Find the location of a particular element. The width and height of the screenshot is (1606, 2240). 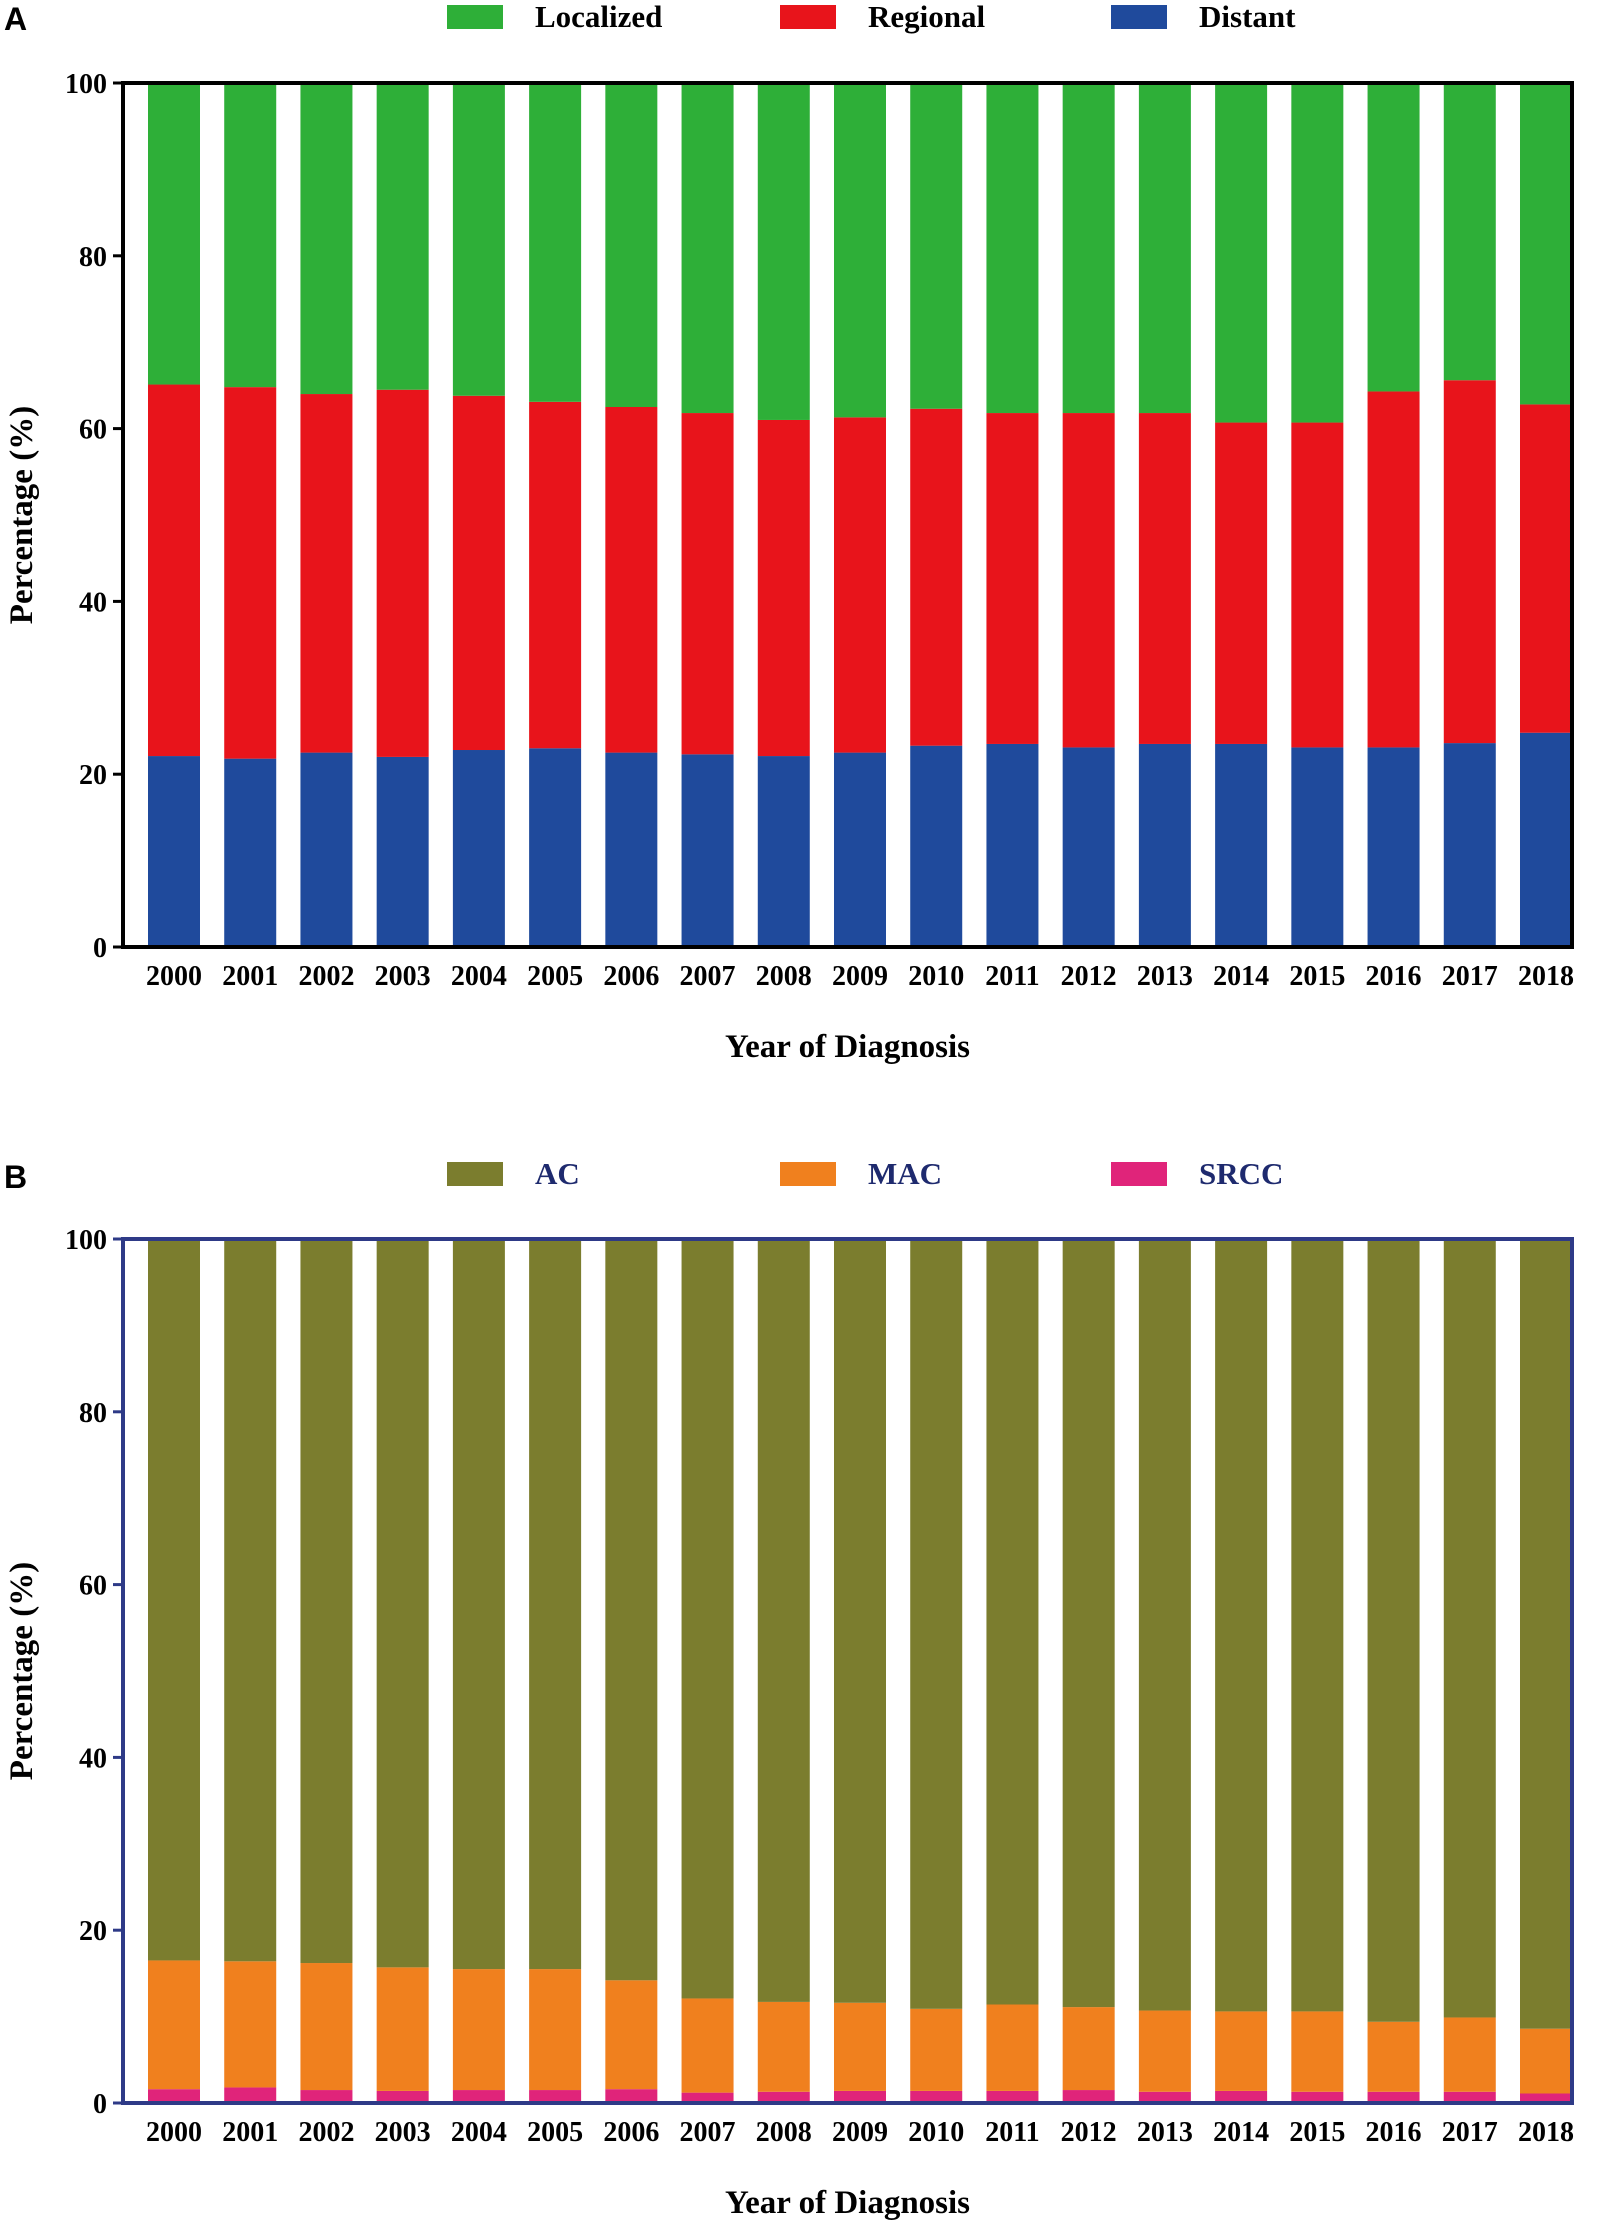

x-tick-label: 2007 is located at coordinates (708, 976).